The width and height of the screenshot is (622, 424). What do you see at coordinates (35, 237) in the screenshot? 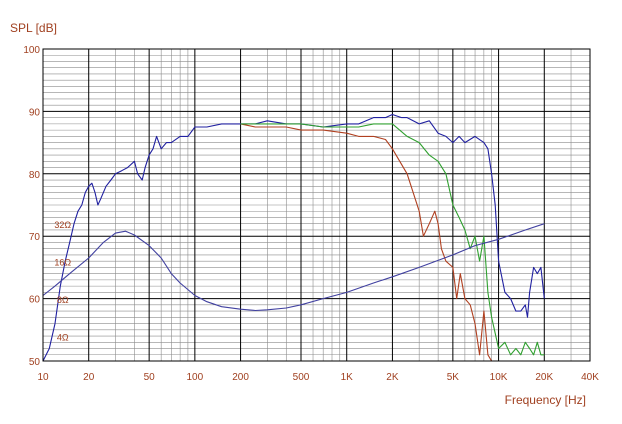
I see `y-tick-label: 70` at bounding box center [35, 237].